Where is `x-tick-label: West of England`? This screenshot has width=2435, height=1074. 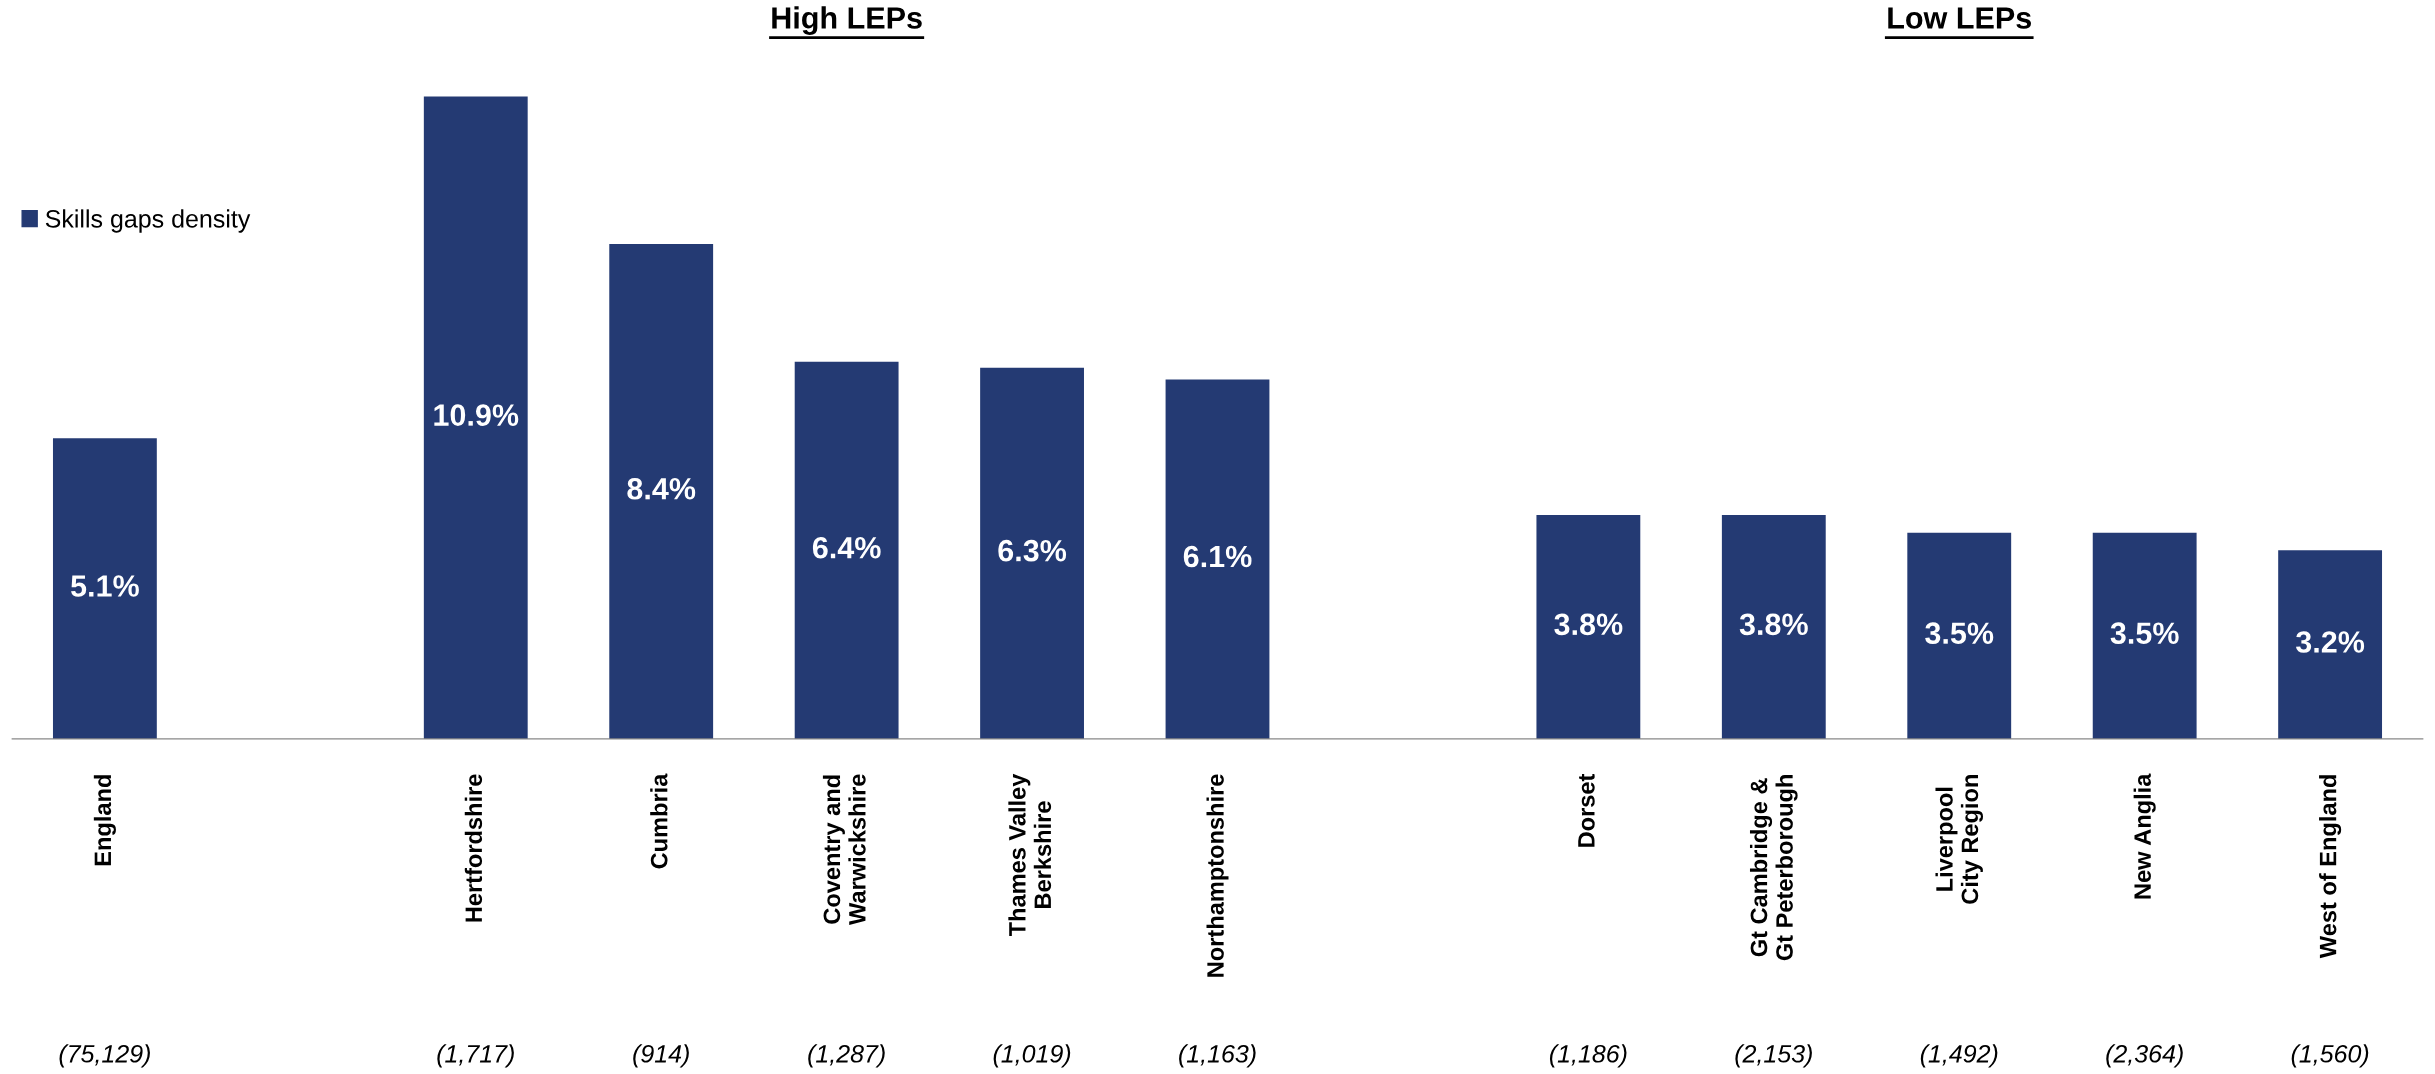
x-tick-label: West of England is located at coordinates (2330, 867).